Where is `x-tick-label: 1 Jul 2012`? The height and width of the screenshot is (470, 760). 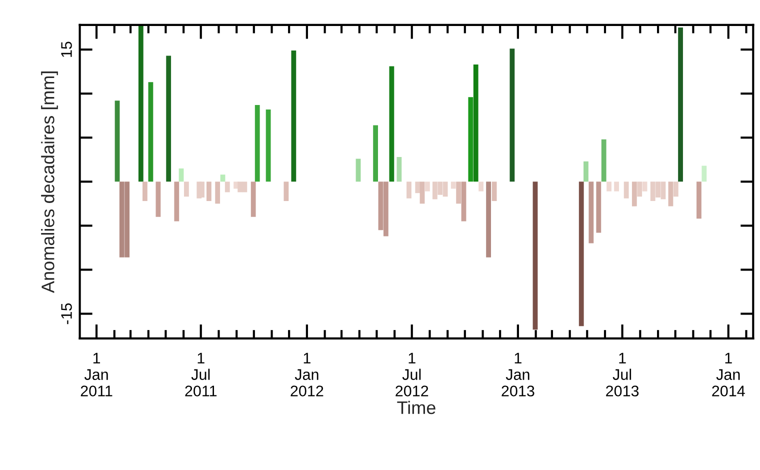 x-tick-label: 1 Jul 2012 is located at coordinates (412, 374).